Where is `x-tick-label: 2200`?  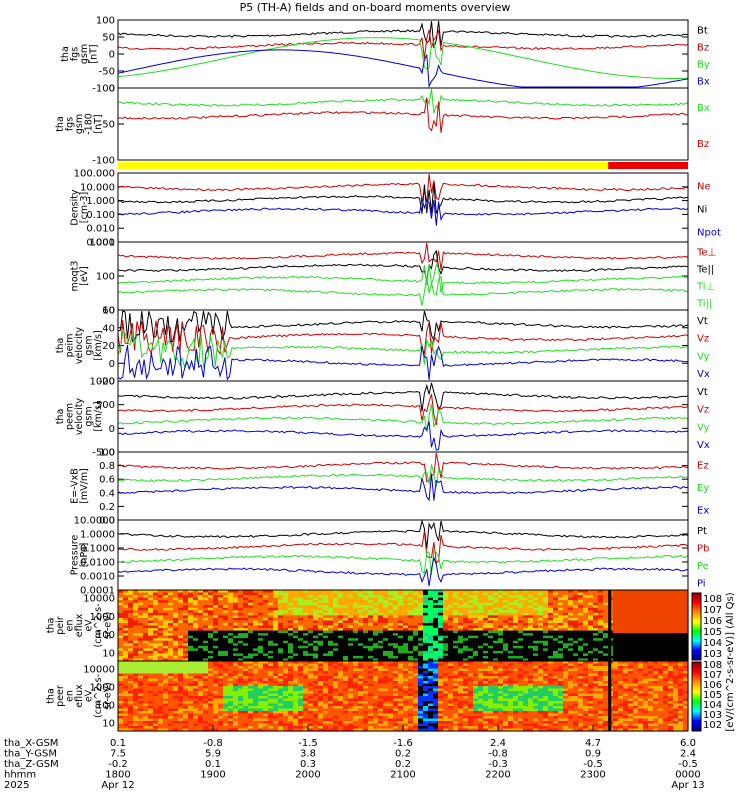 x-tick-label: 2200 is located at coordinates (497, 775).